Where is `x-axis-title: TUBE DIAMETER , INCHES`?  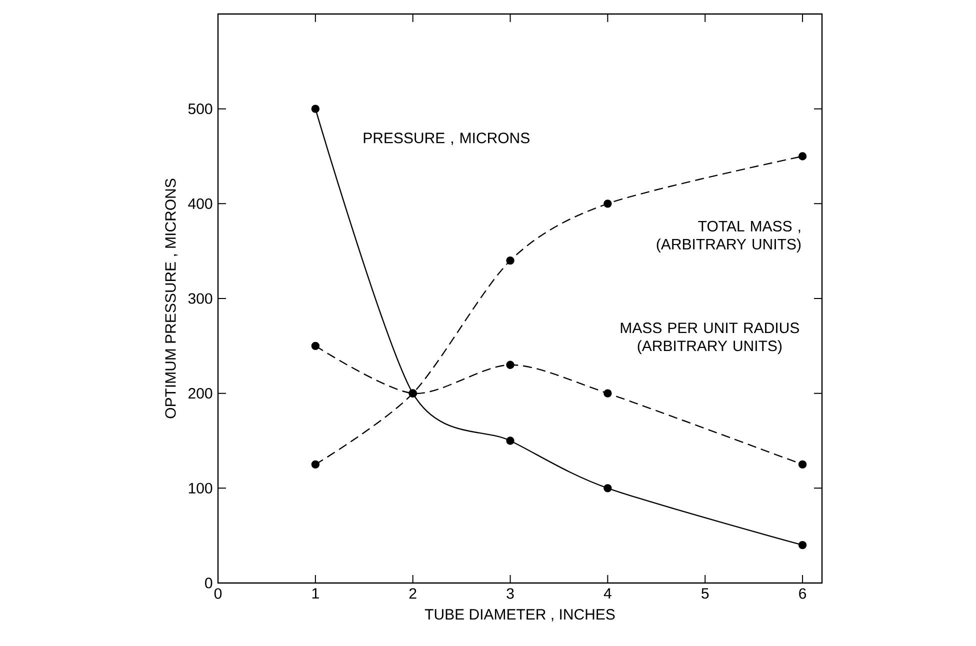 x-axis-title: TUBE DIAMETER , INCHES is located at coordinates (519, 615).